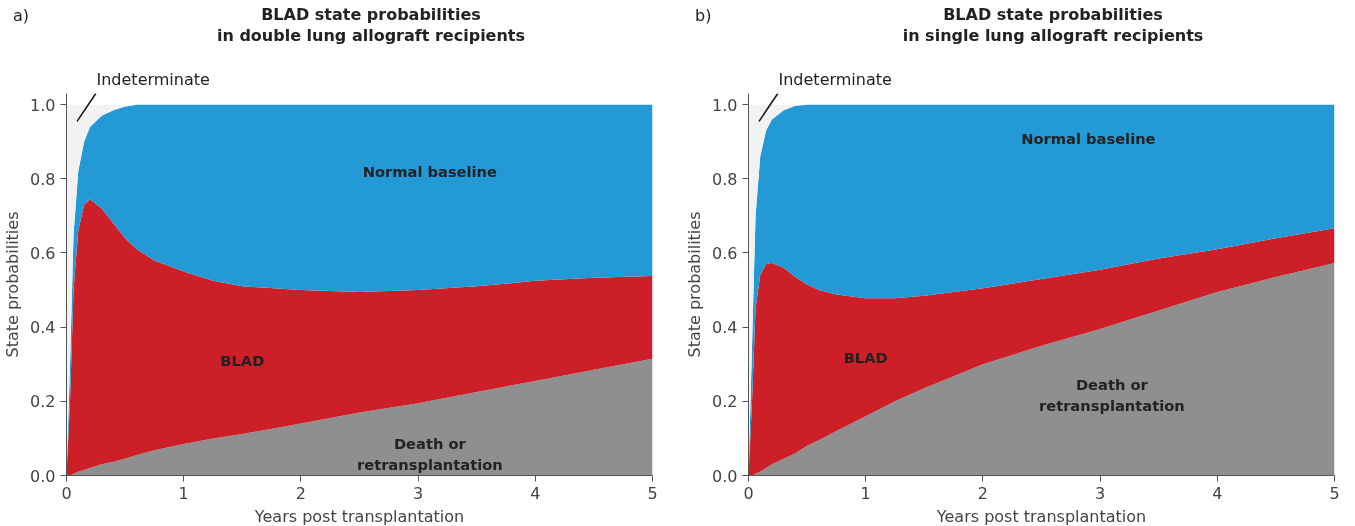 The width and height of the screenshot is (1355, 526). What do you see at coordinates (21, 16) in the screenshot?
I see `text: a)` at bounding box center [21, 16].